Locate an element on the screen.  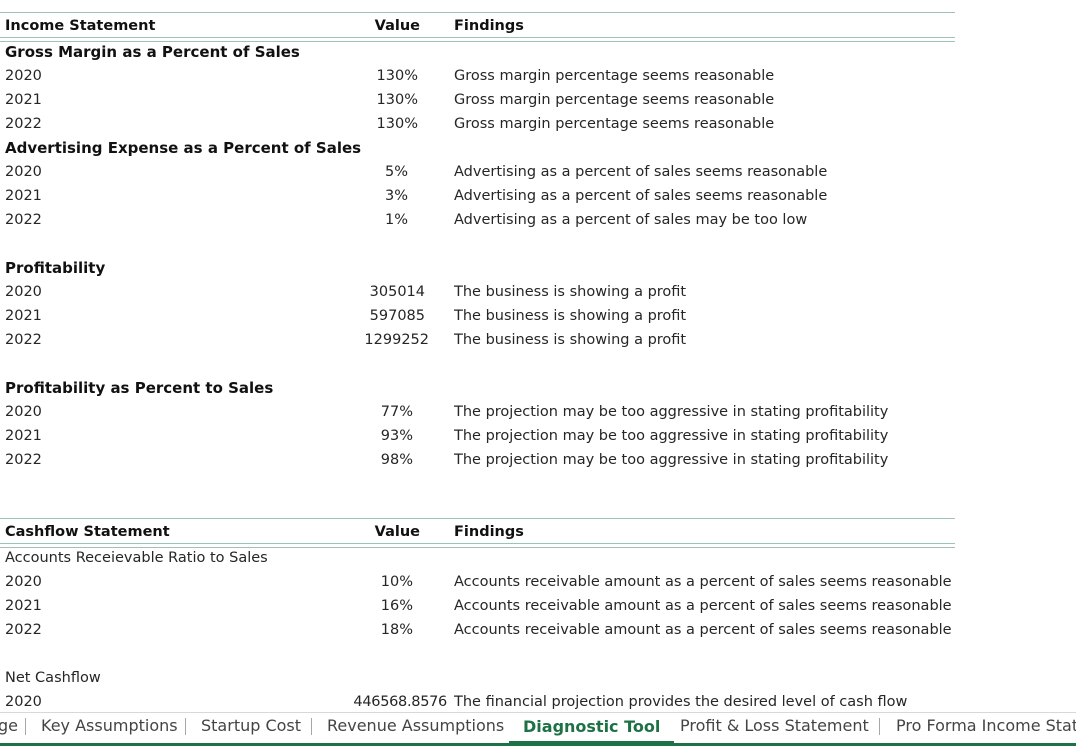
profitability-title: Profitability is located at coordinates (55, 268).